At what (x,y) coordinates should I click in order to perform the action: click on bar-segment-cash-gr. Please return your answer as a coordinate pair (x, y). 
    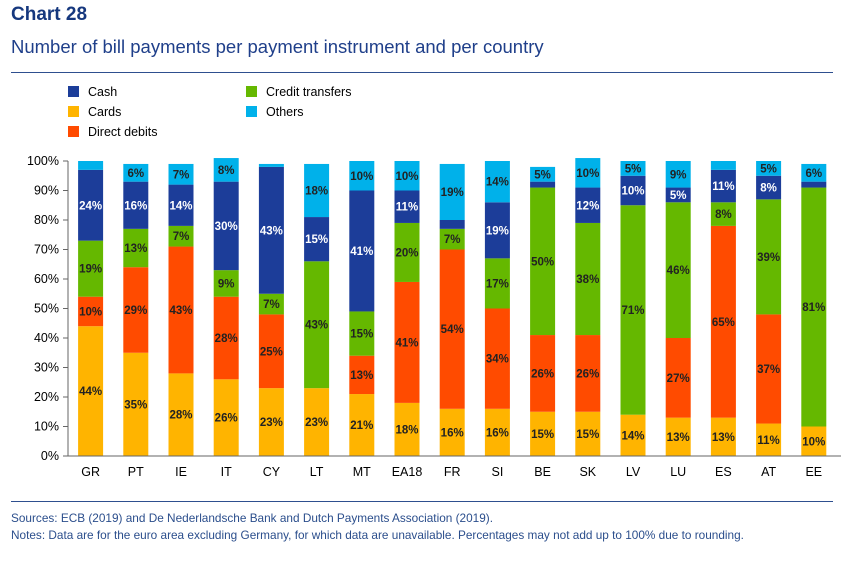
    Looking at the image, I should click on (91, 205).